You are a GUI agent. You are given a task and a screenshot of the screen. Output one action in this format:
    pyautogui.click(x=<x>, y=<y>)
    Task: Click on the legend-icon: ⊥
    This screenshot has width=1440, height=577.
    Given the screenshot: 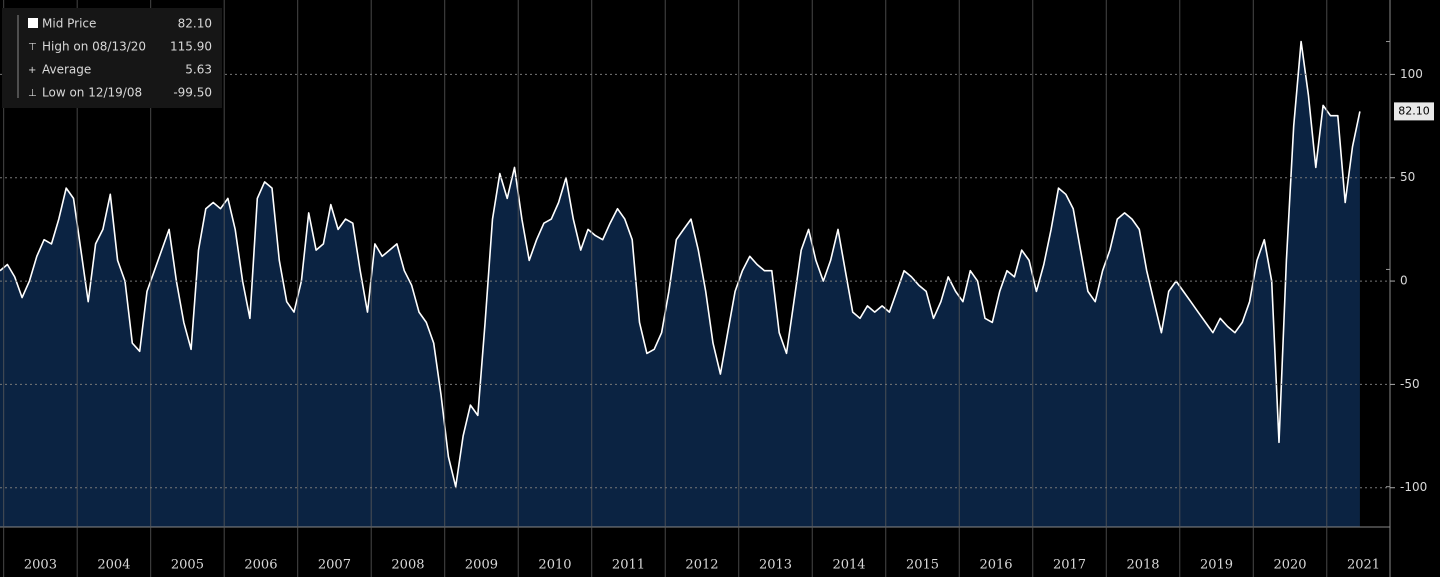 What is the action you would take?
    pyautogui.click(x=32, y=93)
    